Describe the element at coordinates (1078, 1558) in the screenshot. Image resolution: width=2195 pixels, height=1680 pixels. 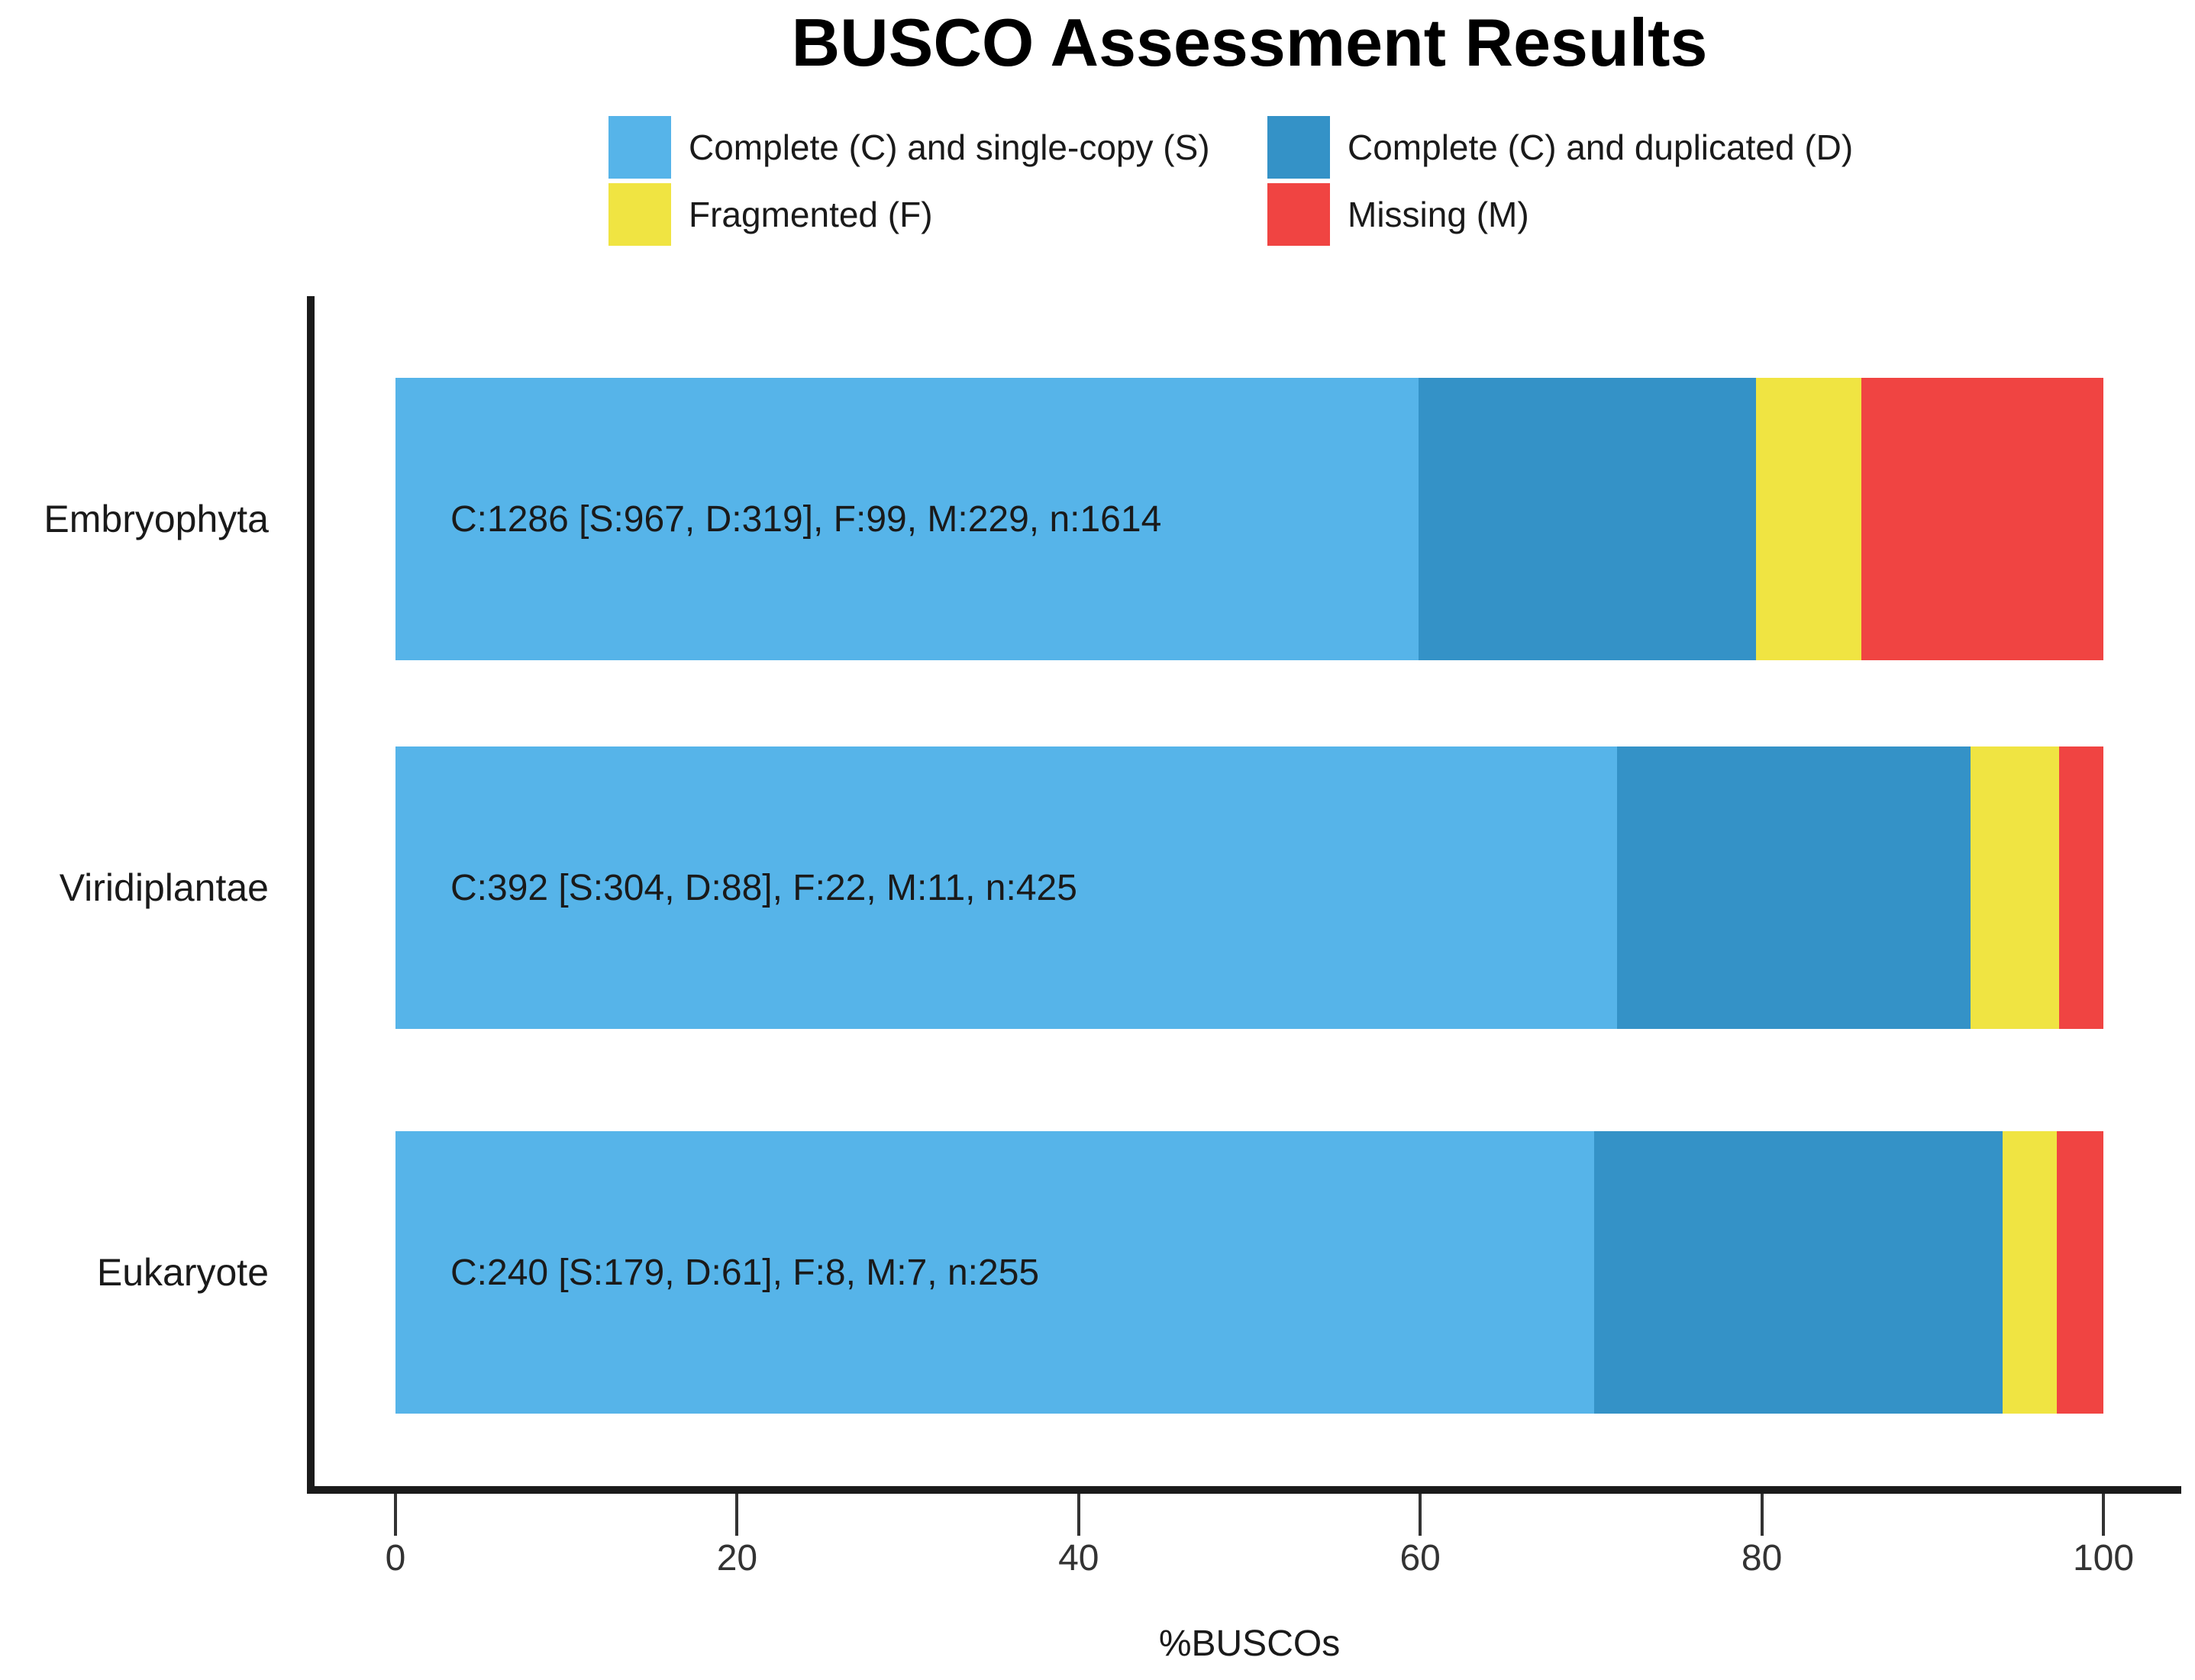
I see `x-tick-label: 40` at that location.